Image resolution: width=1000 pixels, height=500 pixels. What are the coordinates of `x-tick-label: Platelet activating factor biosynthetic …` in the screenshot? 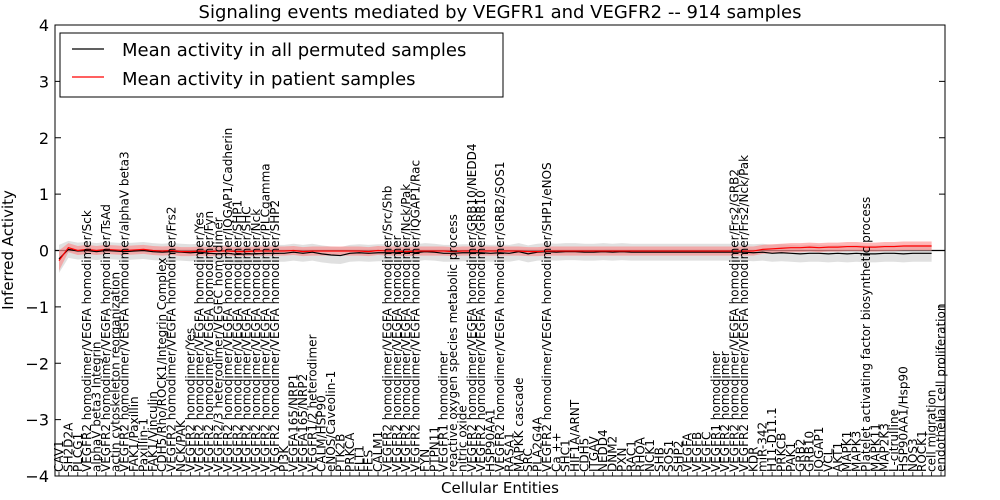 It's located at (866, 334).